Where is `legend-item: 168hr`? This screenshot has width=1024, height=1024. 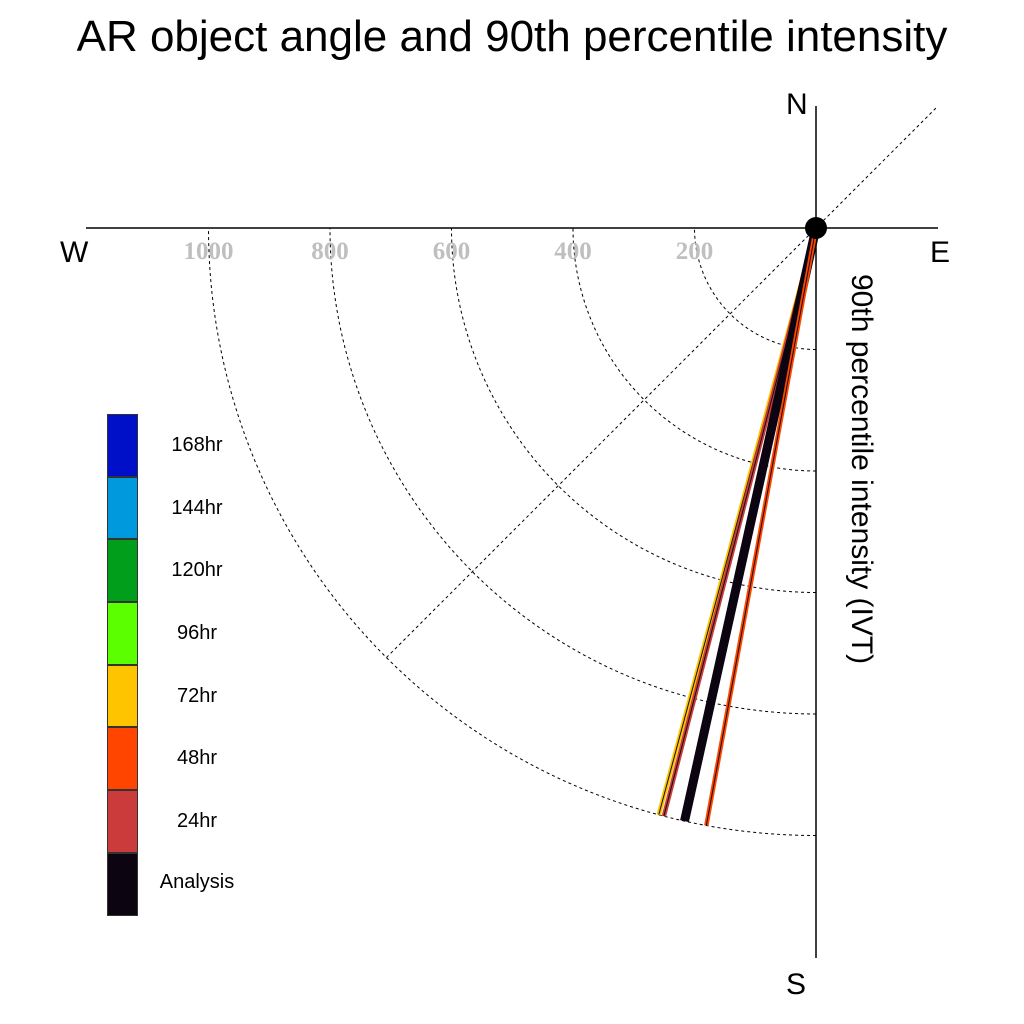 legend-item: 168hr is located at coordinates (182, 445).